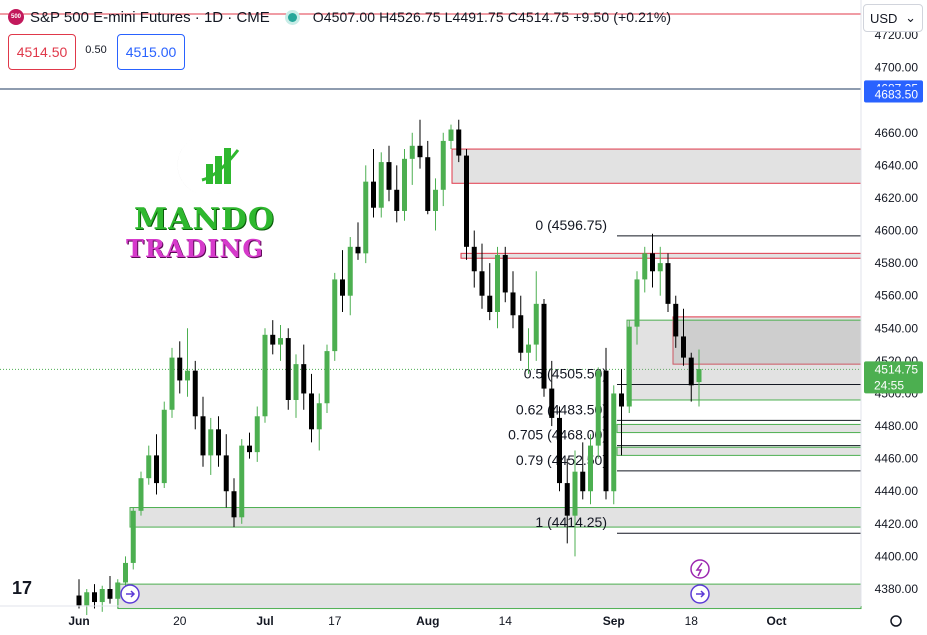 The width and height of the screenshot is (927, 635). What do you see at coordinates (897, 296) in the screenshot?
I see `y-tick-label: 4560.00` at bounding box center [897, 296].